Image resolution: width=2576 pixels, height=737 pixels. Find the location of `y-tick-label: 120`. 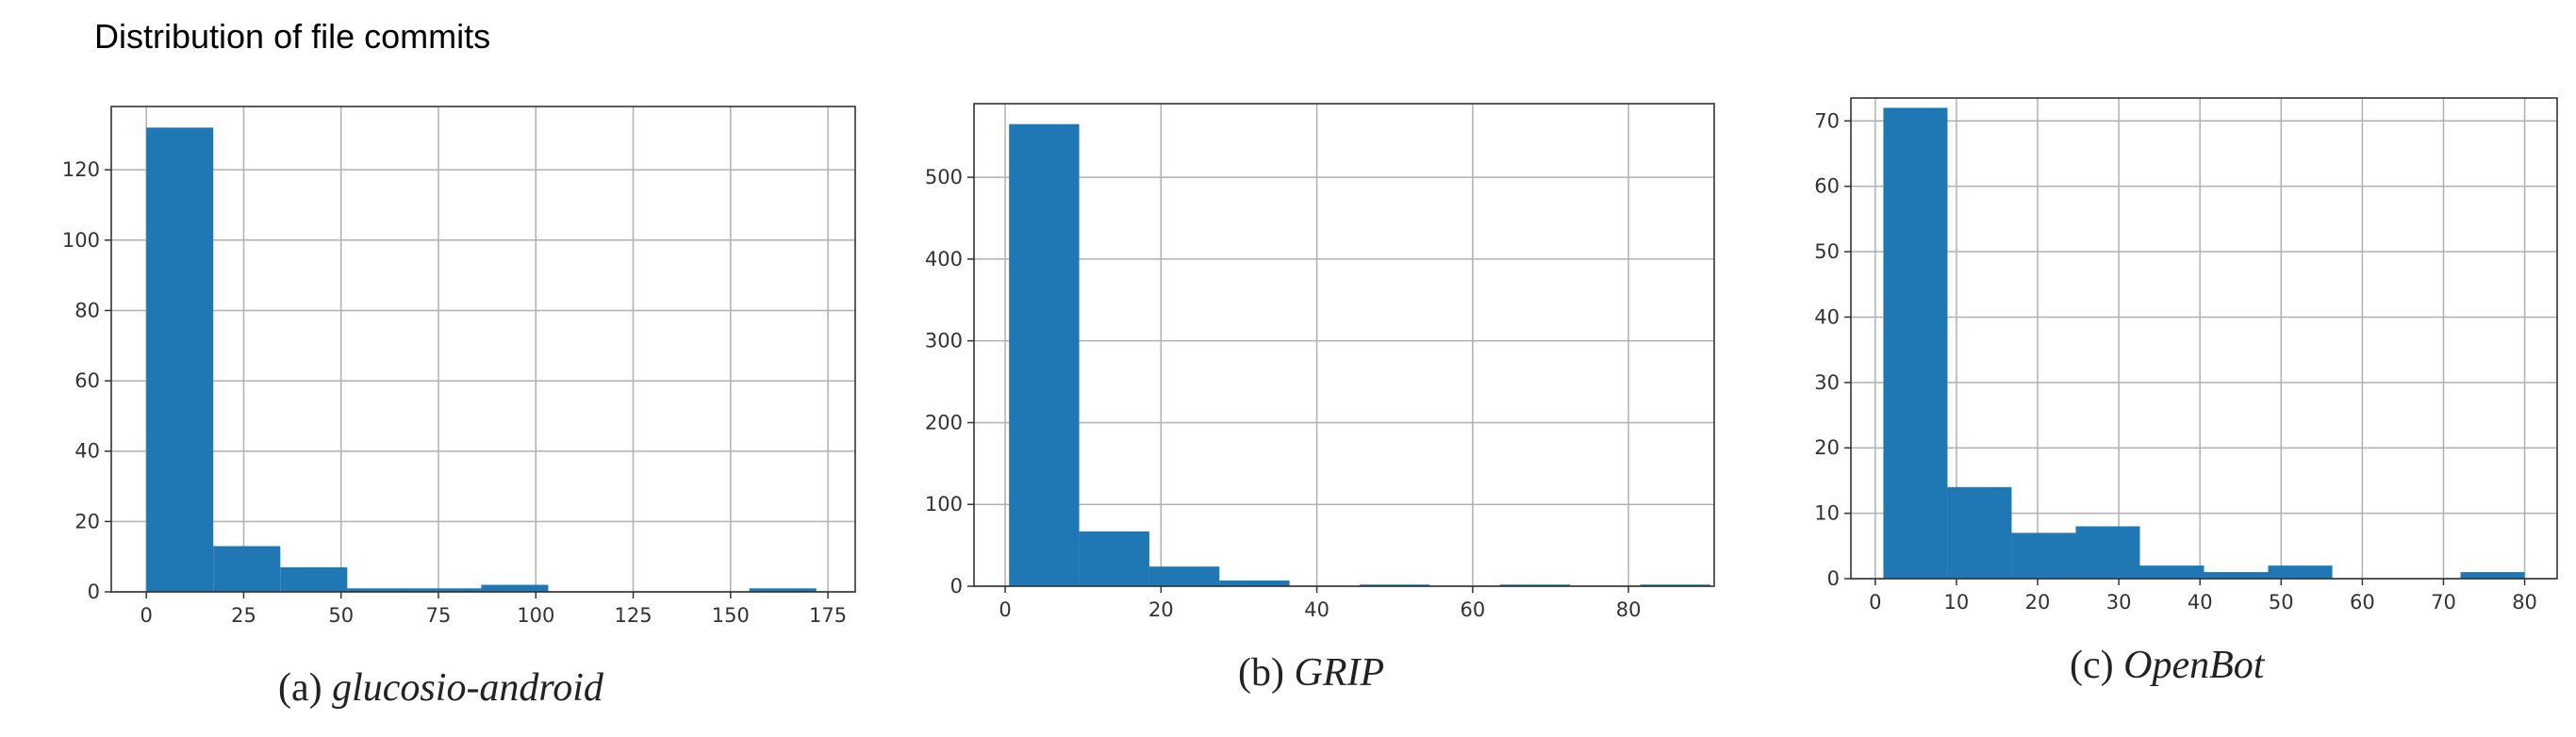

y-tick-label: 120 is located at coordinates (81, 169).